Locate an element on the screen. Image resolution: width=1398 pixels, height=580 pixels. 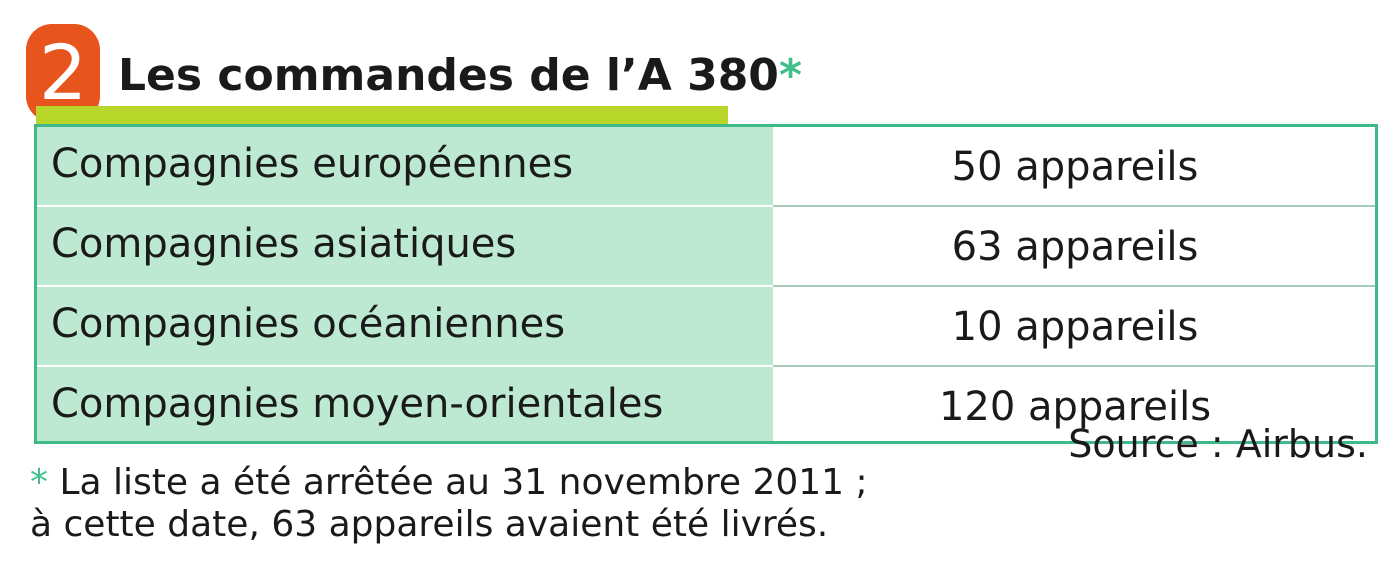
row-value: 120 appareils is located at coordinates (1075, 407).